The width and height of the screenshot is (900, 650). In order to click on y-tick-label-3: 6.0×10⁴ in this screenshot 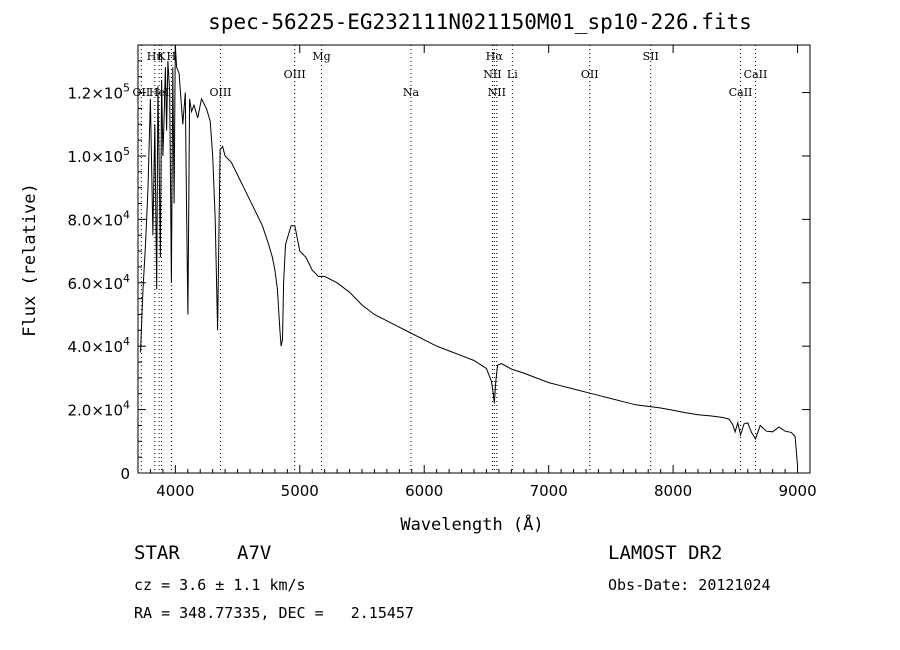, I will do `click(98, 282)`.